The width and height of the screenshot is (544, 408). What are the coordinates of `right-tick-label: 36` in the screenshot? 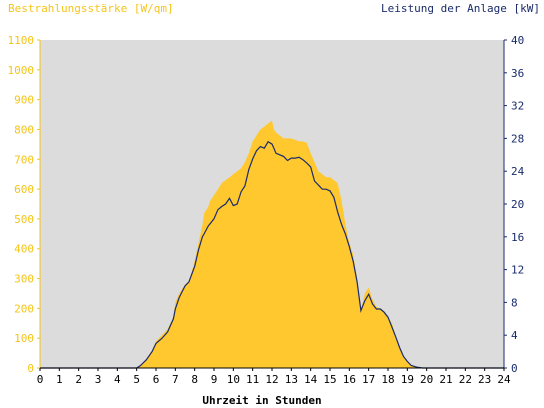 It's located at (517, 73).